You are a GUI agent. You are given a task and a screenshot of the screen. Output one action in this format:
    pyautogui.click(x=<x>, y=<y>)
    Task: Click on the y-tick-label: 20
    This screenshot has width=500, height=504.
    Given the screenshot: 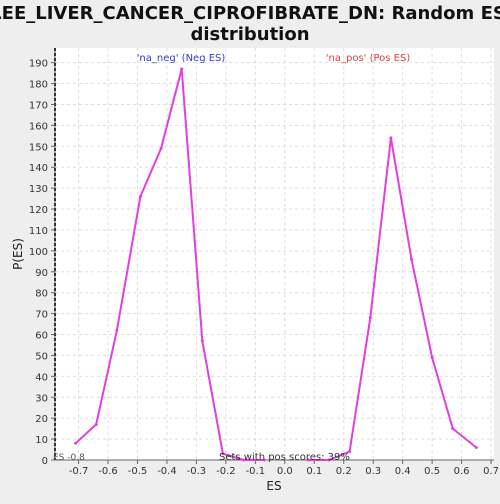 What is the action you would take?
    pyautogui.click(x=41, y=419)
    